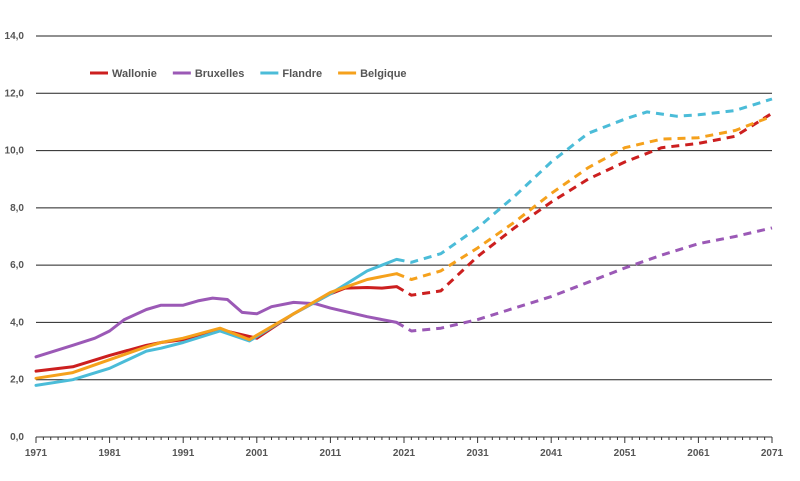 This screenshot has height=481, width=800. I want to click on series-line-belgique-observed, so click(216, 326).